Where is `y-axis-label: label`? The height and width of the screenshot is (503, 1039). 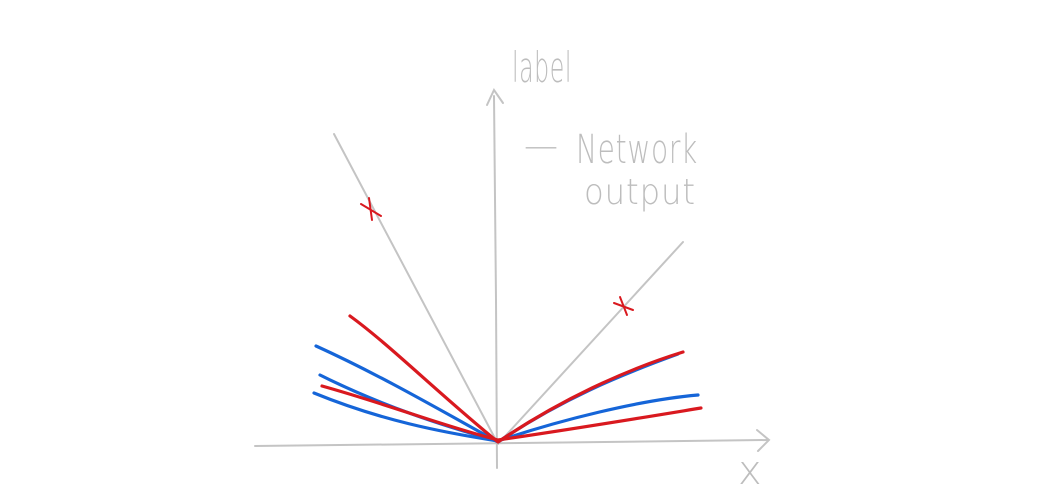 y-axis-label: label is located at coordinates (542, 67).